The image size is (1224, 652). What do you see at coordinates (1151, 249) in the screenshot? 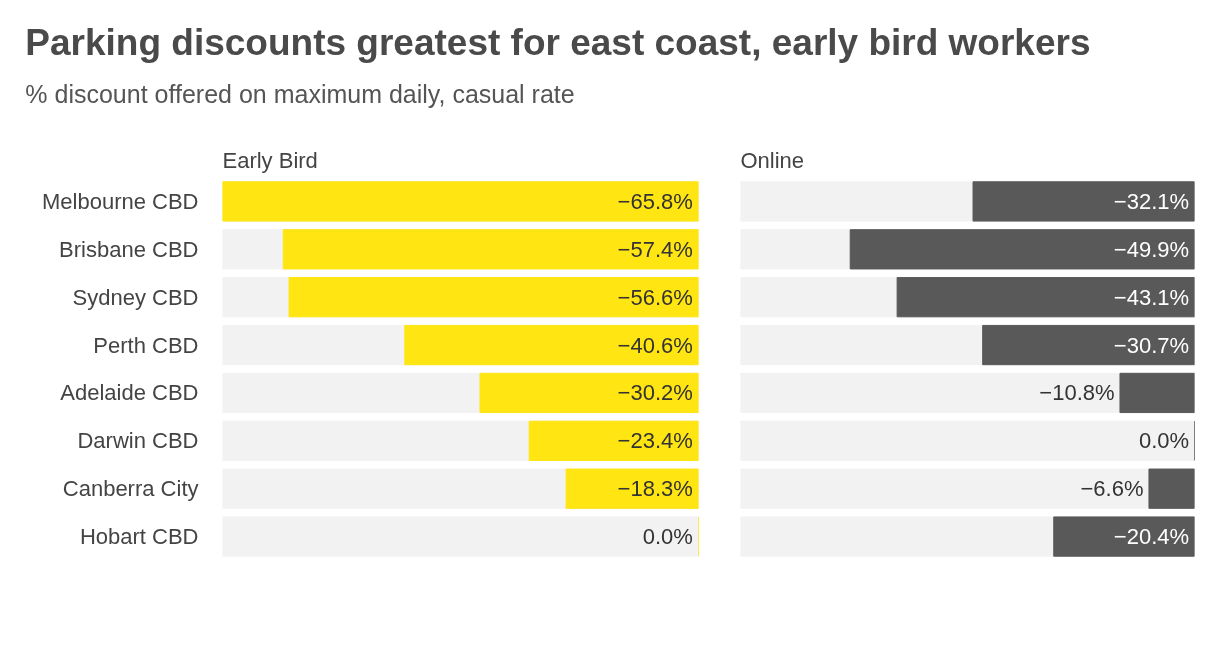
I see `data-label: −49.9%` at bounding box center [1151, 249].